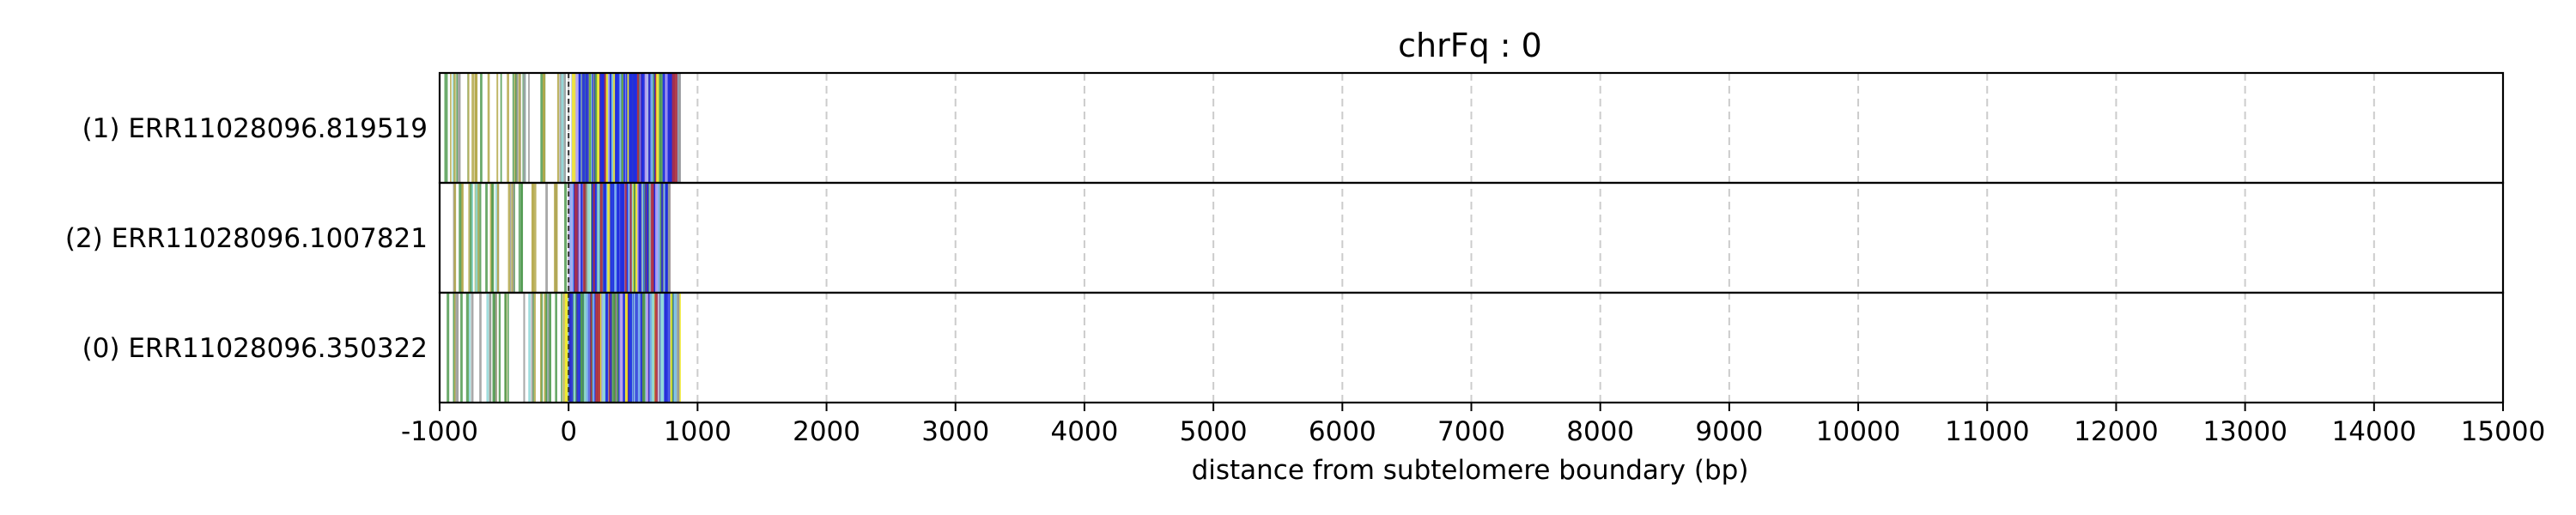  I want to click on x-tick: 7000, so click(1471, 425).